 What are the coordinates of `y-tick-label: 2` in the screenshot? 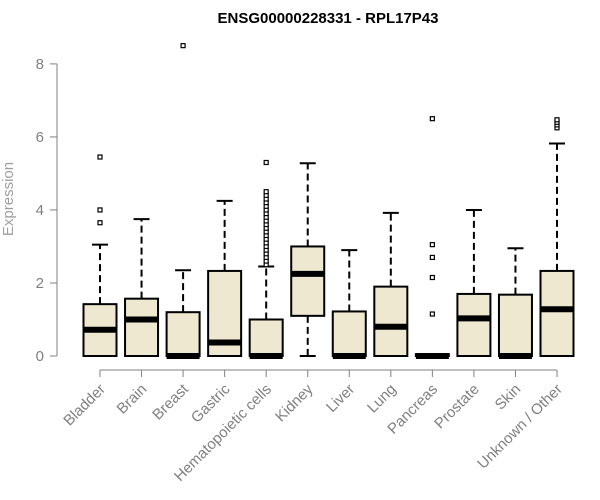 It's located at (40, 283).